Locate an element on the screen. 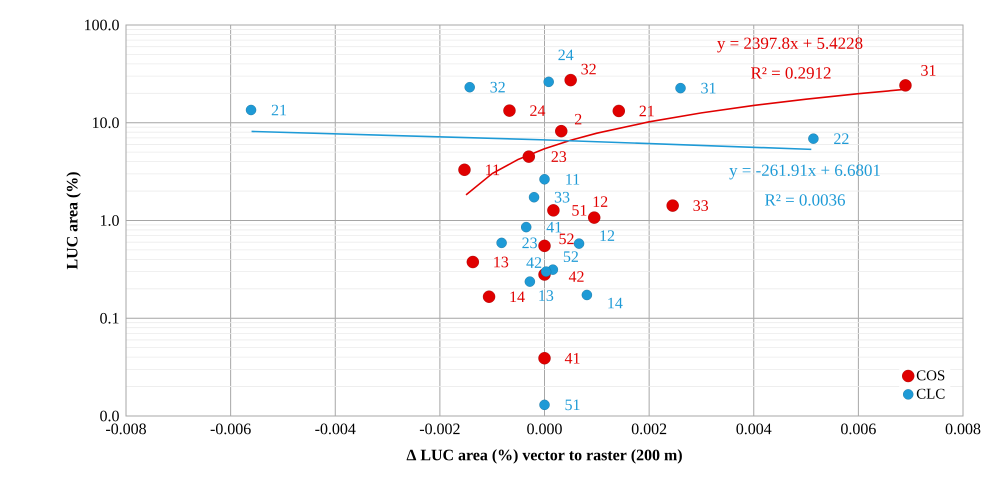 The image size is (989, 500). annotation: 22 is located at coordinates (841, 138).